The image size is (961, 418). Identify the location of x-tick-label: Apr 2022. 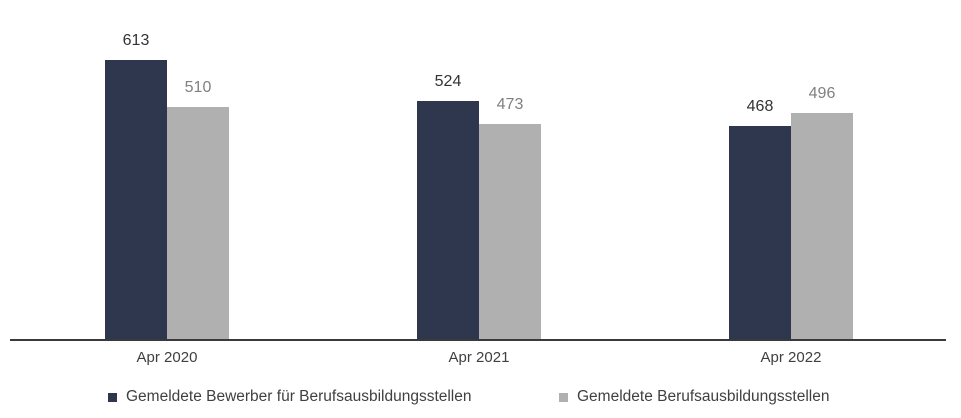
(791, 357).